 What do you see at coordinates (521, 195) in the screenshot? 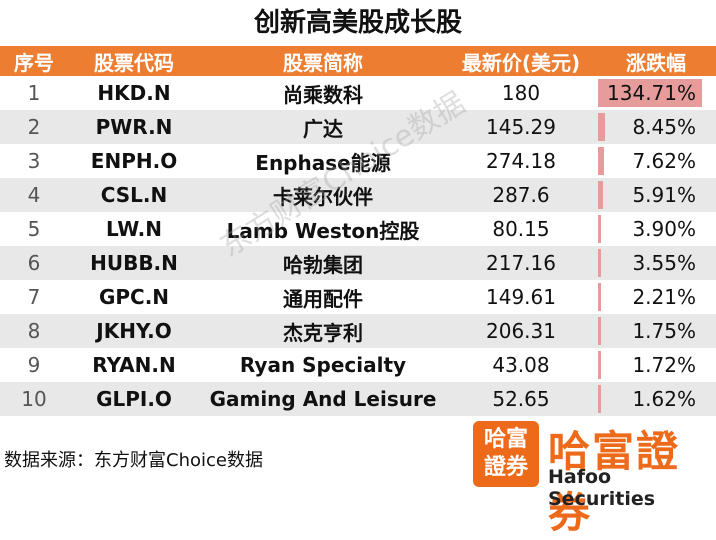
I see `stock-price: 287.6` at bounding box center [521, 195].